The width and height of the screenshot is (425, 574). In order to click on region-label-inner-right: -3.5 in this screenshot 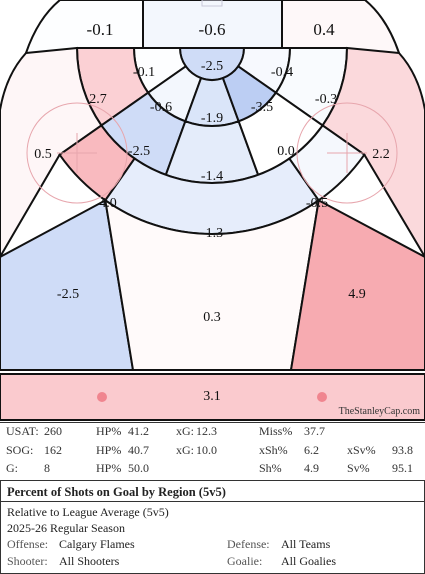, I will do `click(262, 107)`.